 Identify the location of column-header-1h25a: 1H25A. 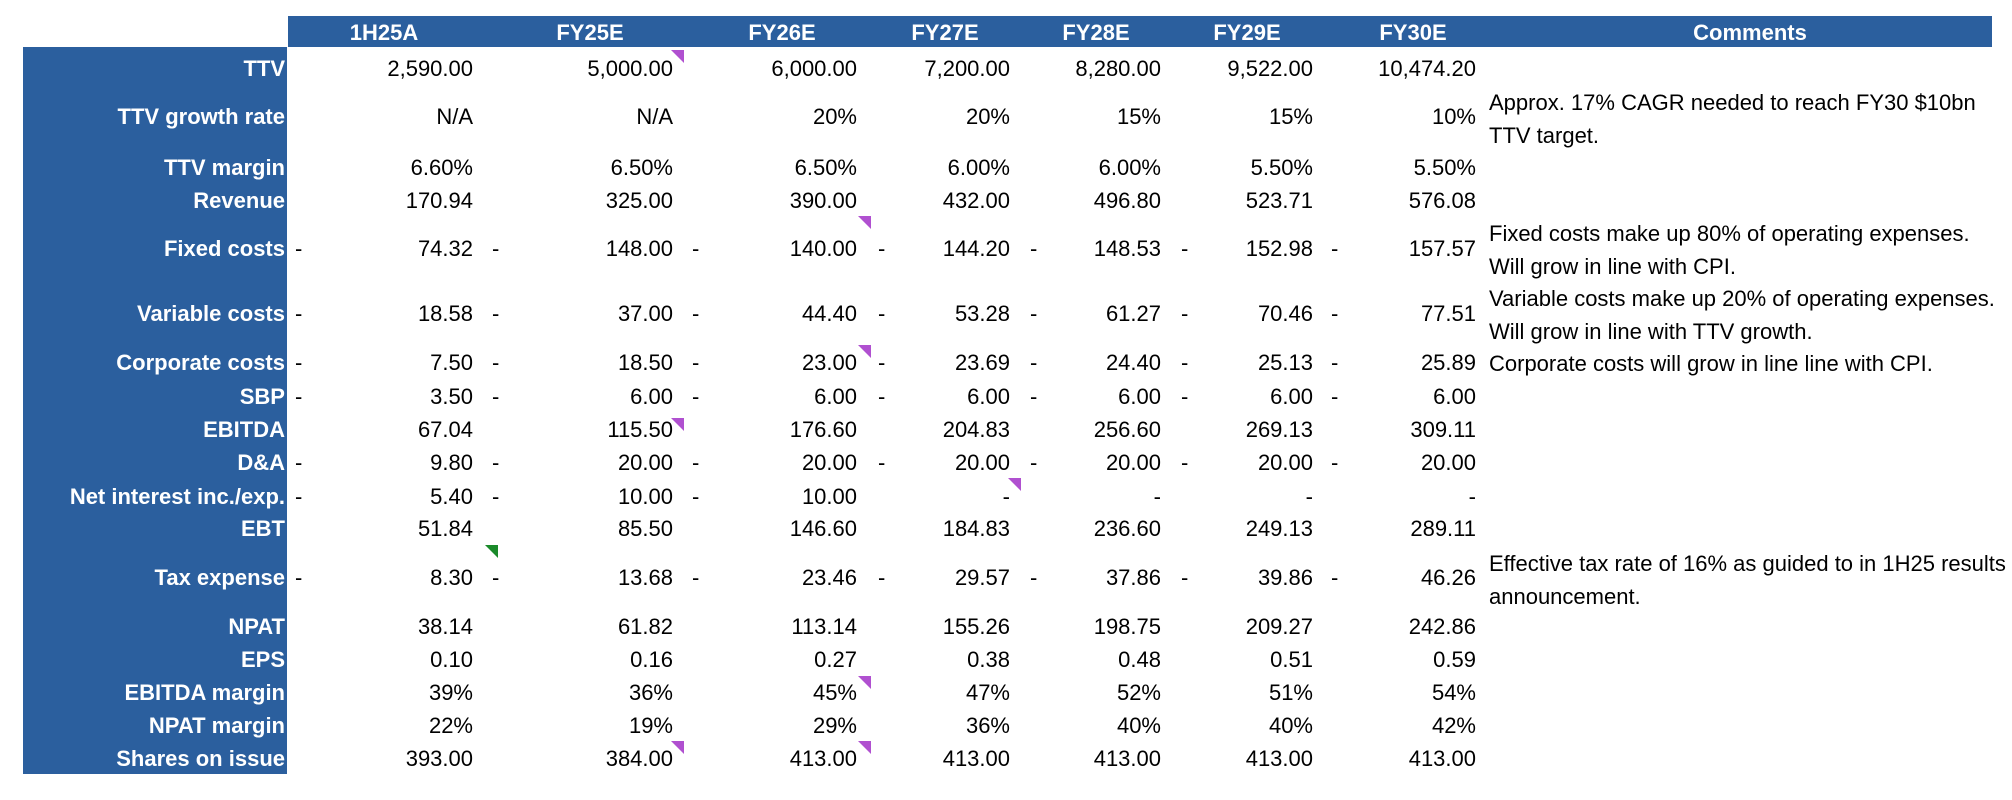
(384, 32).